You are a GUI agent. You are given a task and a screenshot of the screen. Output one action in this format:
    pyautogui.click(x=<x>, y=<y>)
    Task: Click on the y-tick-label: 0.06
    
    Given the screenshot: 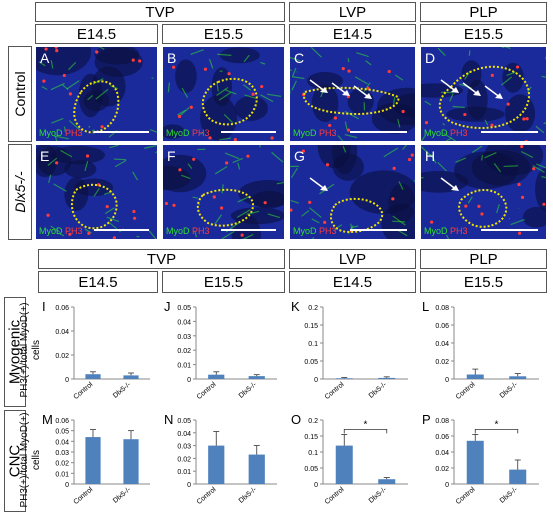 What is the action you would take?
    pyautogui.click(x=442, y=326)
    